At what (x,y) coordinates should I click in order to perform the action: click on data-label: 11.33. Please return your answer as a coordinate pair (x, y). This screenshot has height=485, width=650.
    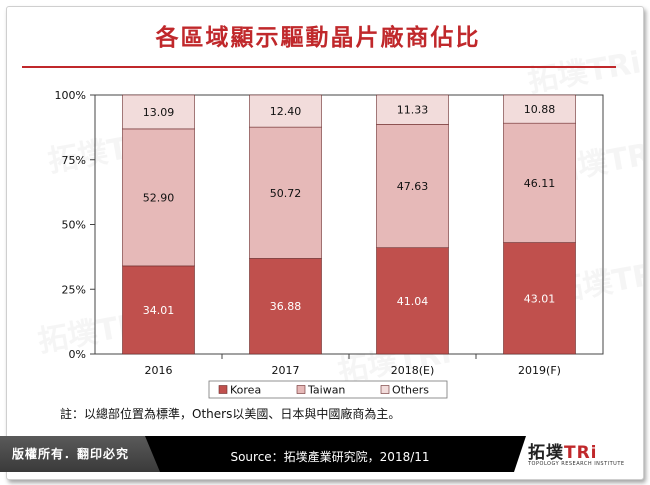
    Looking at the image, I should click on (413, 110).